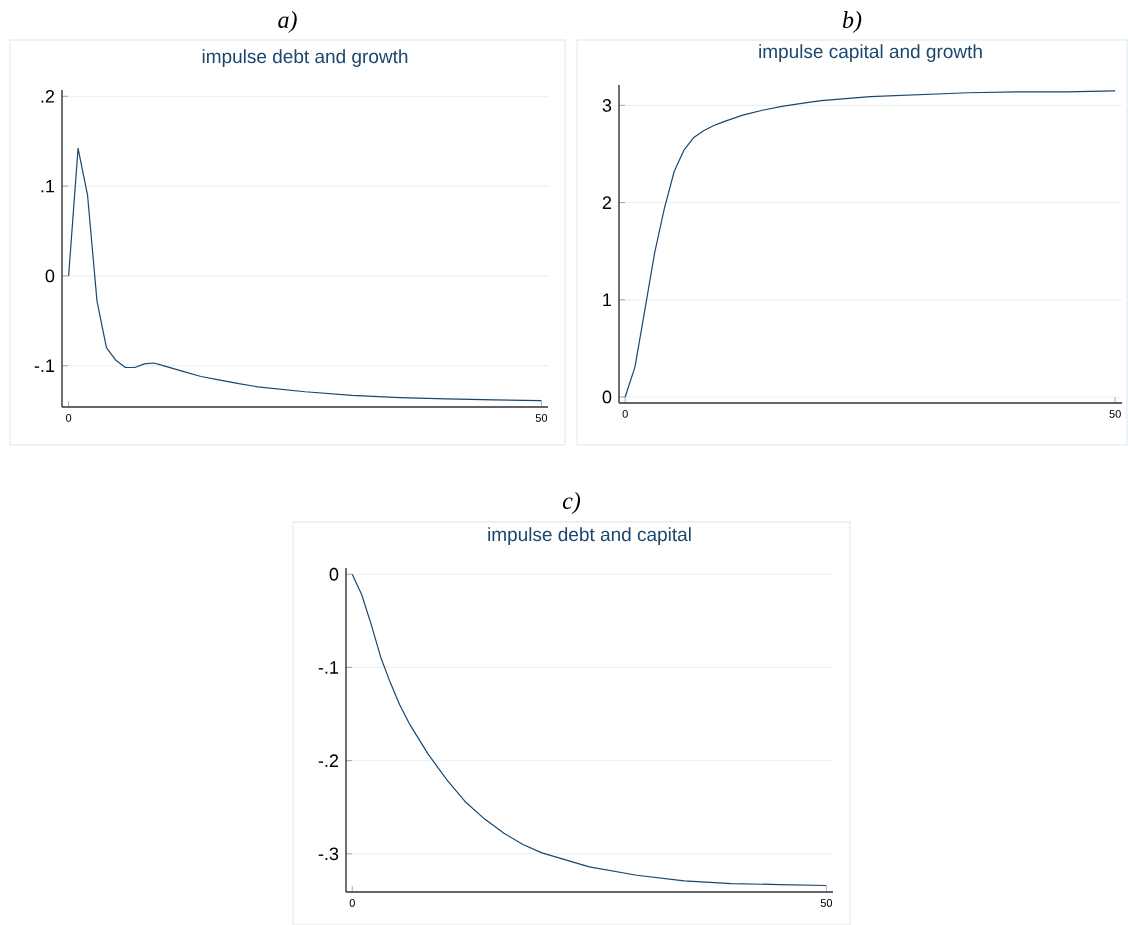  Describe the element at coordinates (328, 760) in the screenshot. I see `y-tick-label: -.2` at that location.